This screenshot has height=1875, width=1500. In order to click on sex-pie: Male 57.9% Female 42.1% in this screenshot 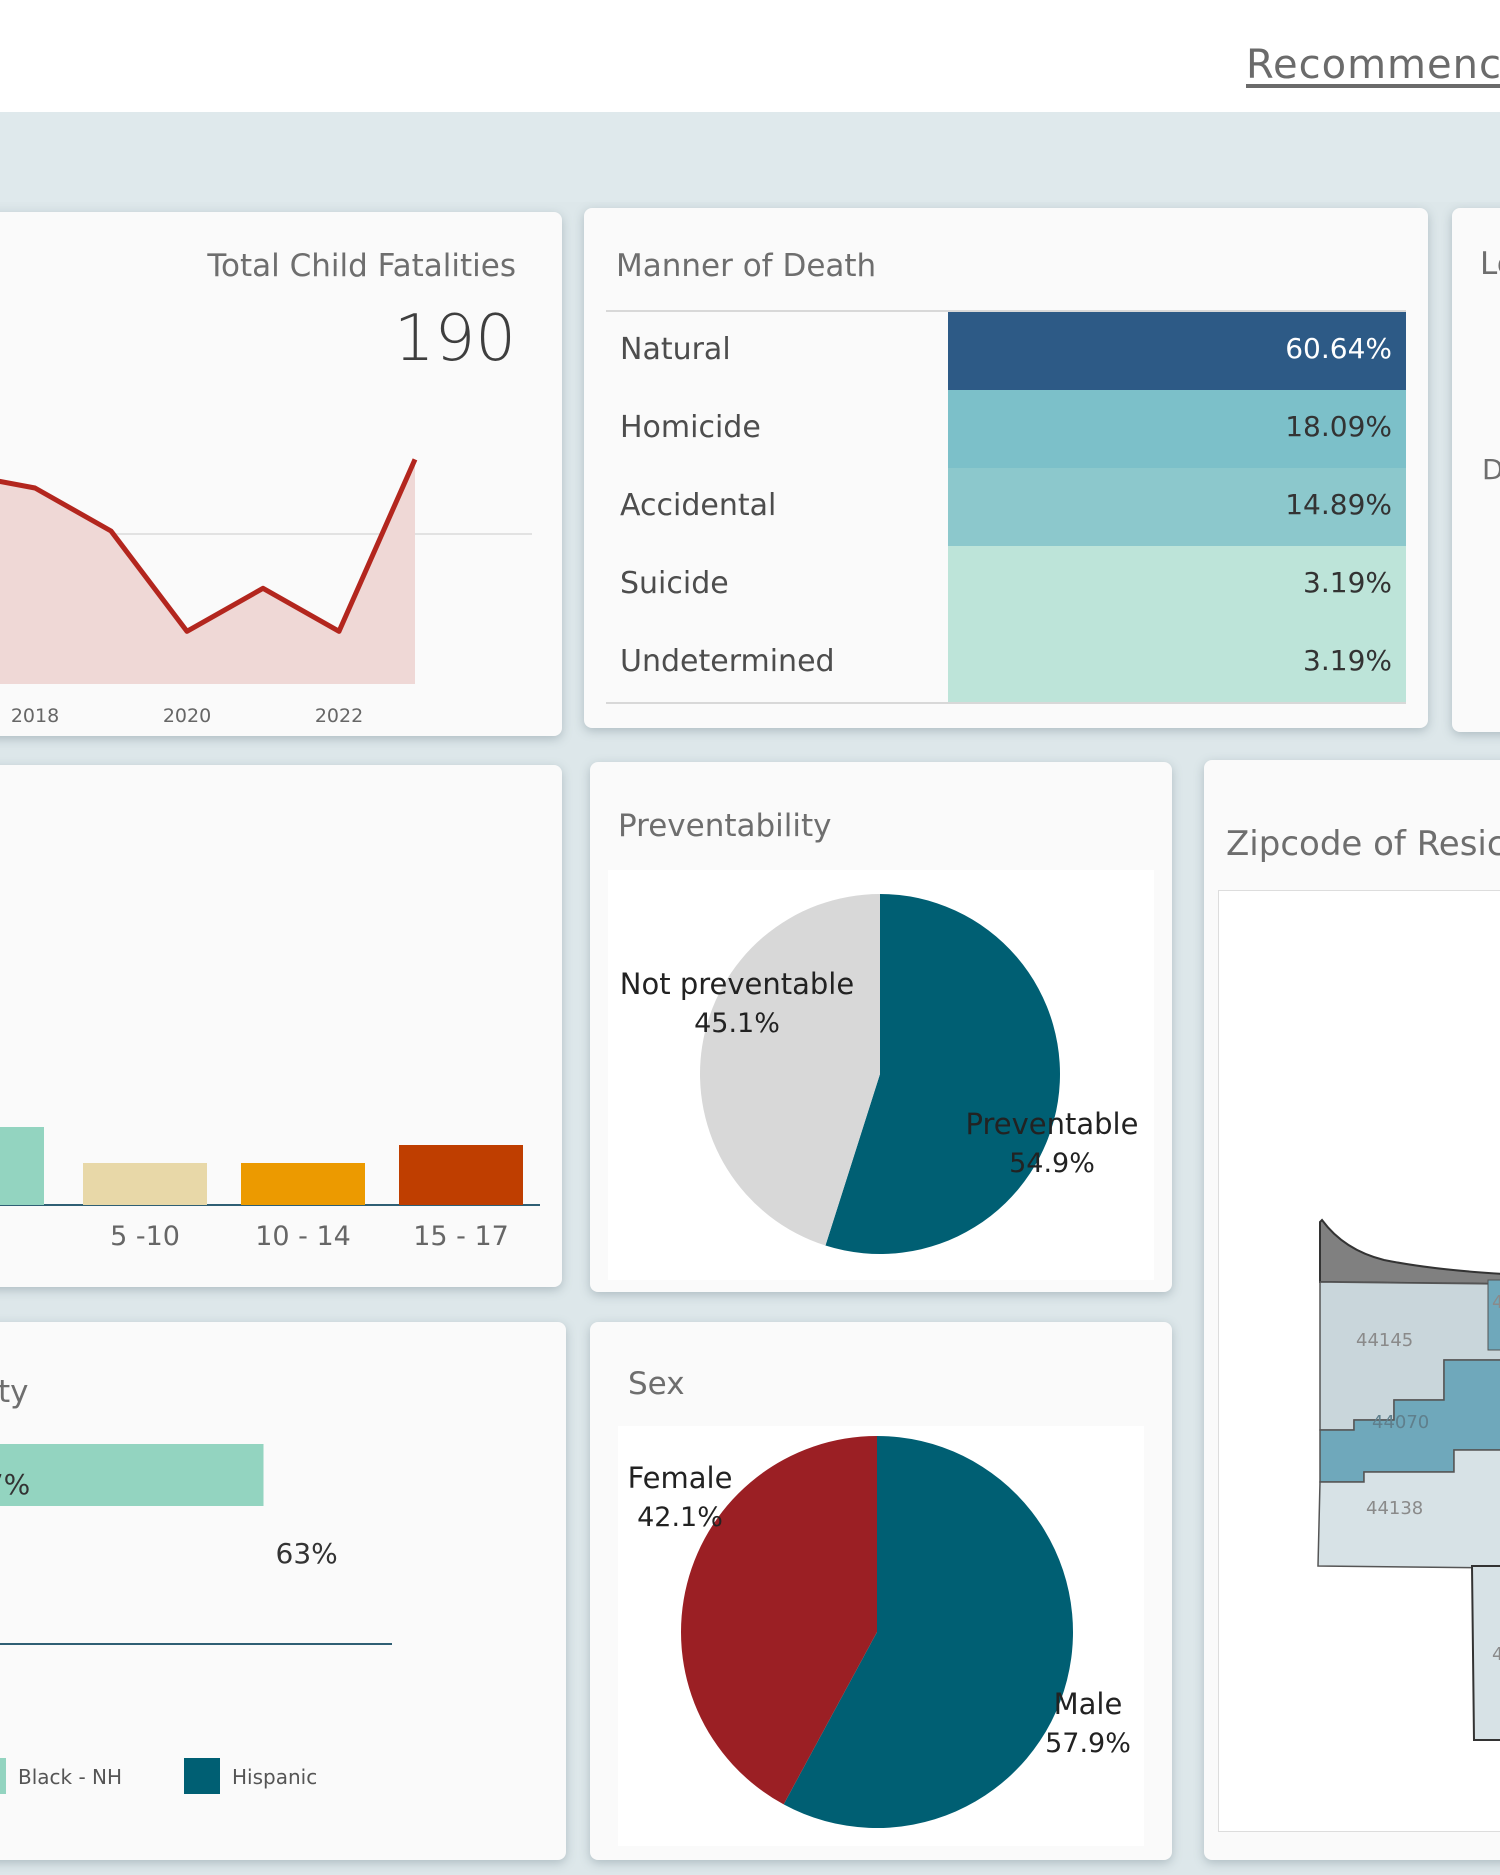, I will do `click(879, 1632)`.